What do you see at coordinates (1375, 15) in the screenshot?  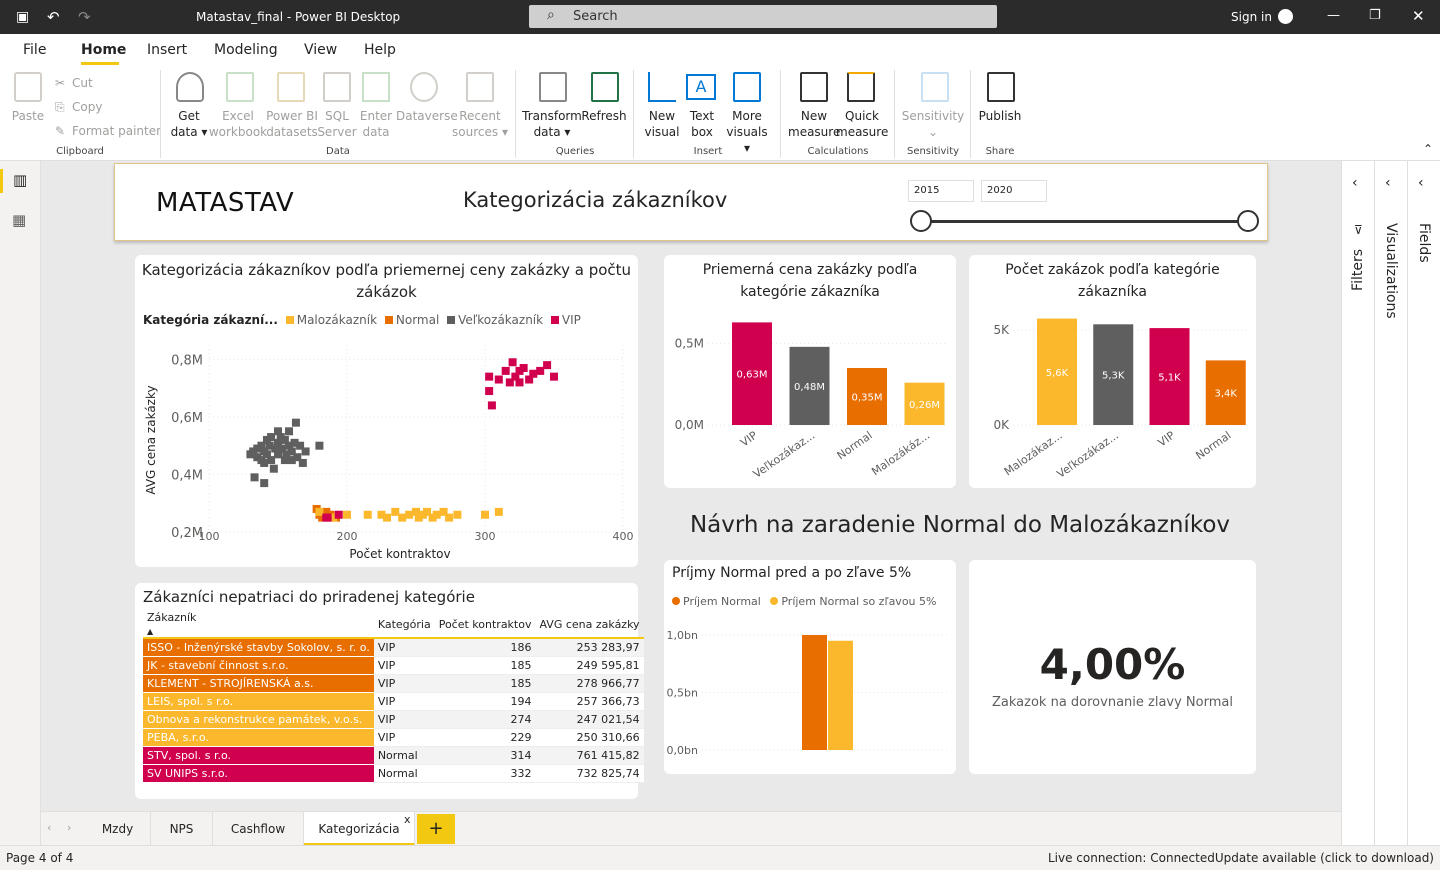 I see `restore-icon: ❐` at bounding box center [1375, 15].